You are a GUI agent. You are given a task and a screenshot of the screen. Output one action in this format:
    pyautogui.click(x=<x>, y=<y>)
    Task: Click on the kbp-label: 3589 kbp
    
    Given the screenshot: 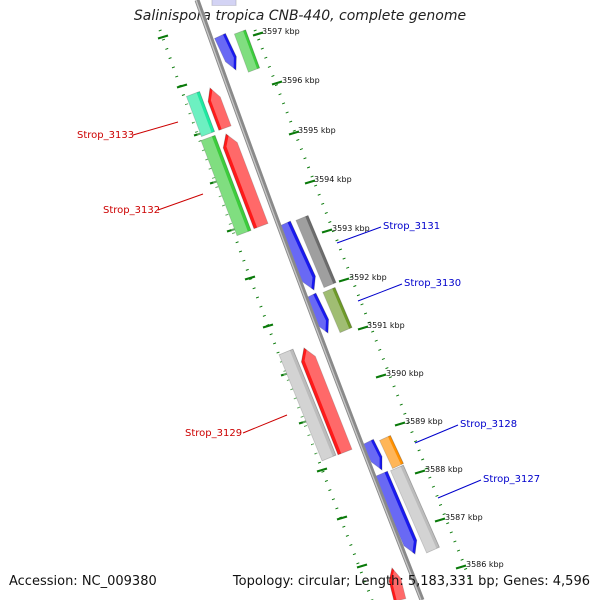 What is the action you would take?
    pyautogui.click(x=424, y=421)
    